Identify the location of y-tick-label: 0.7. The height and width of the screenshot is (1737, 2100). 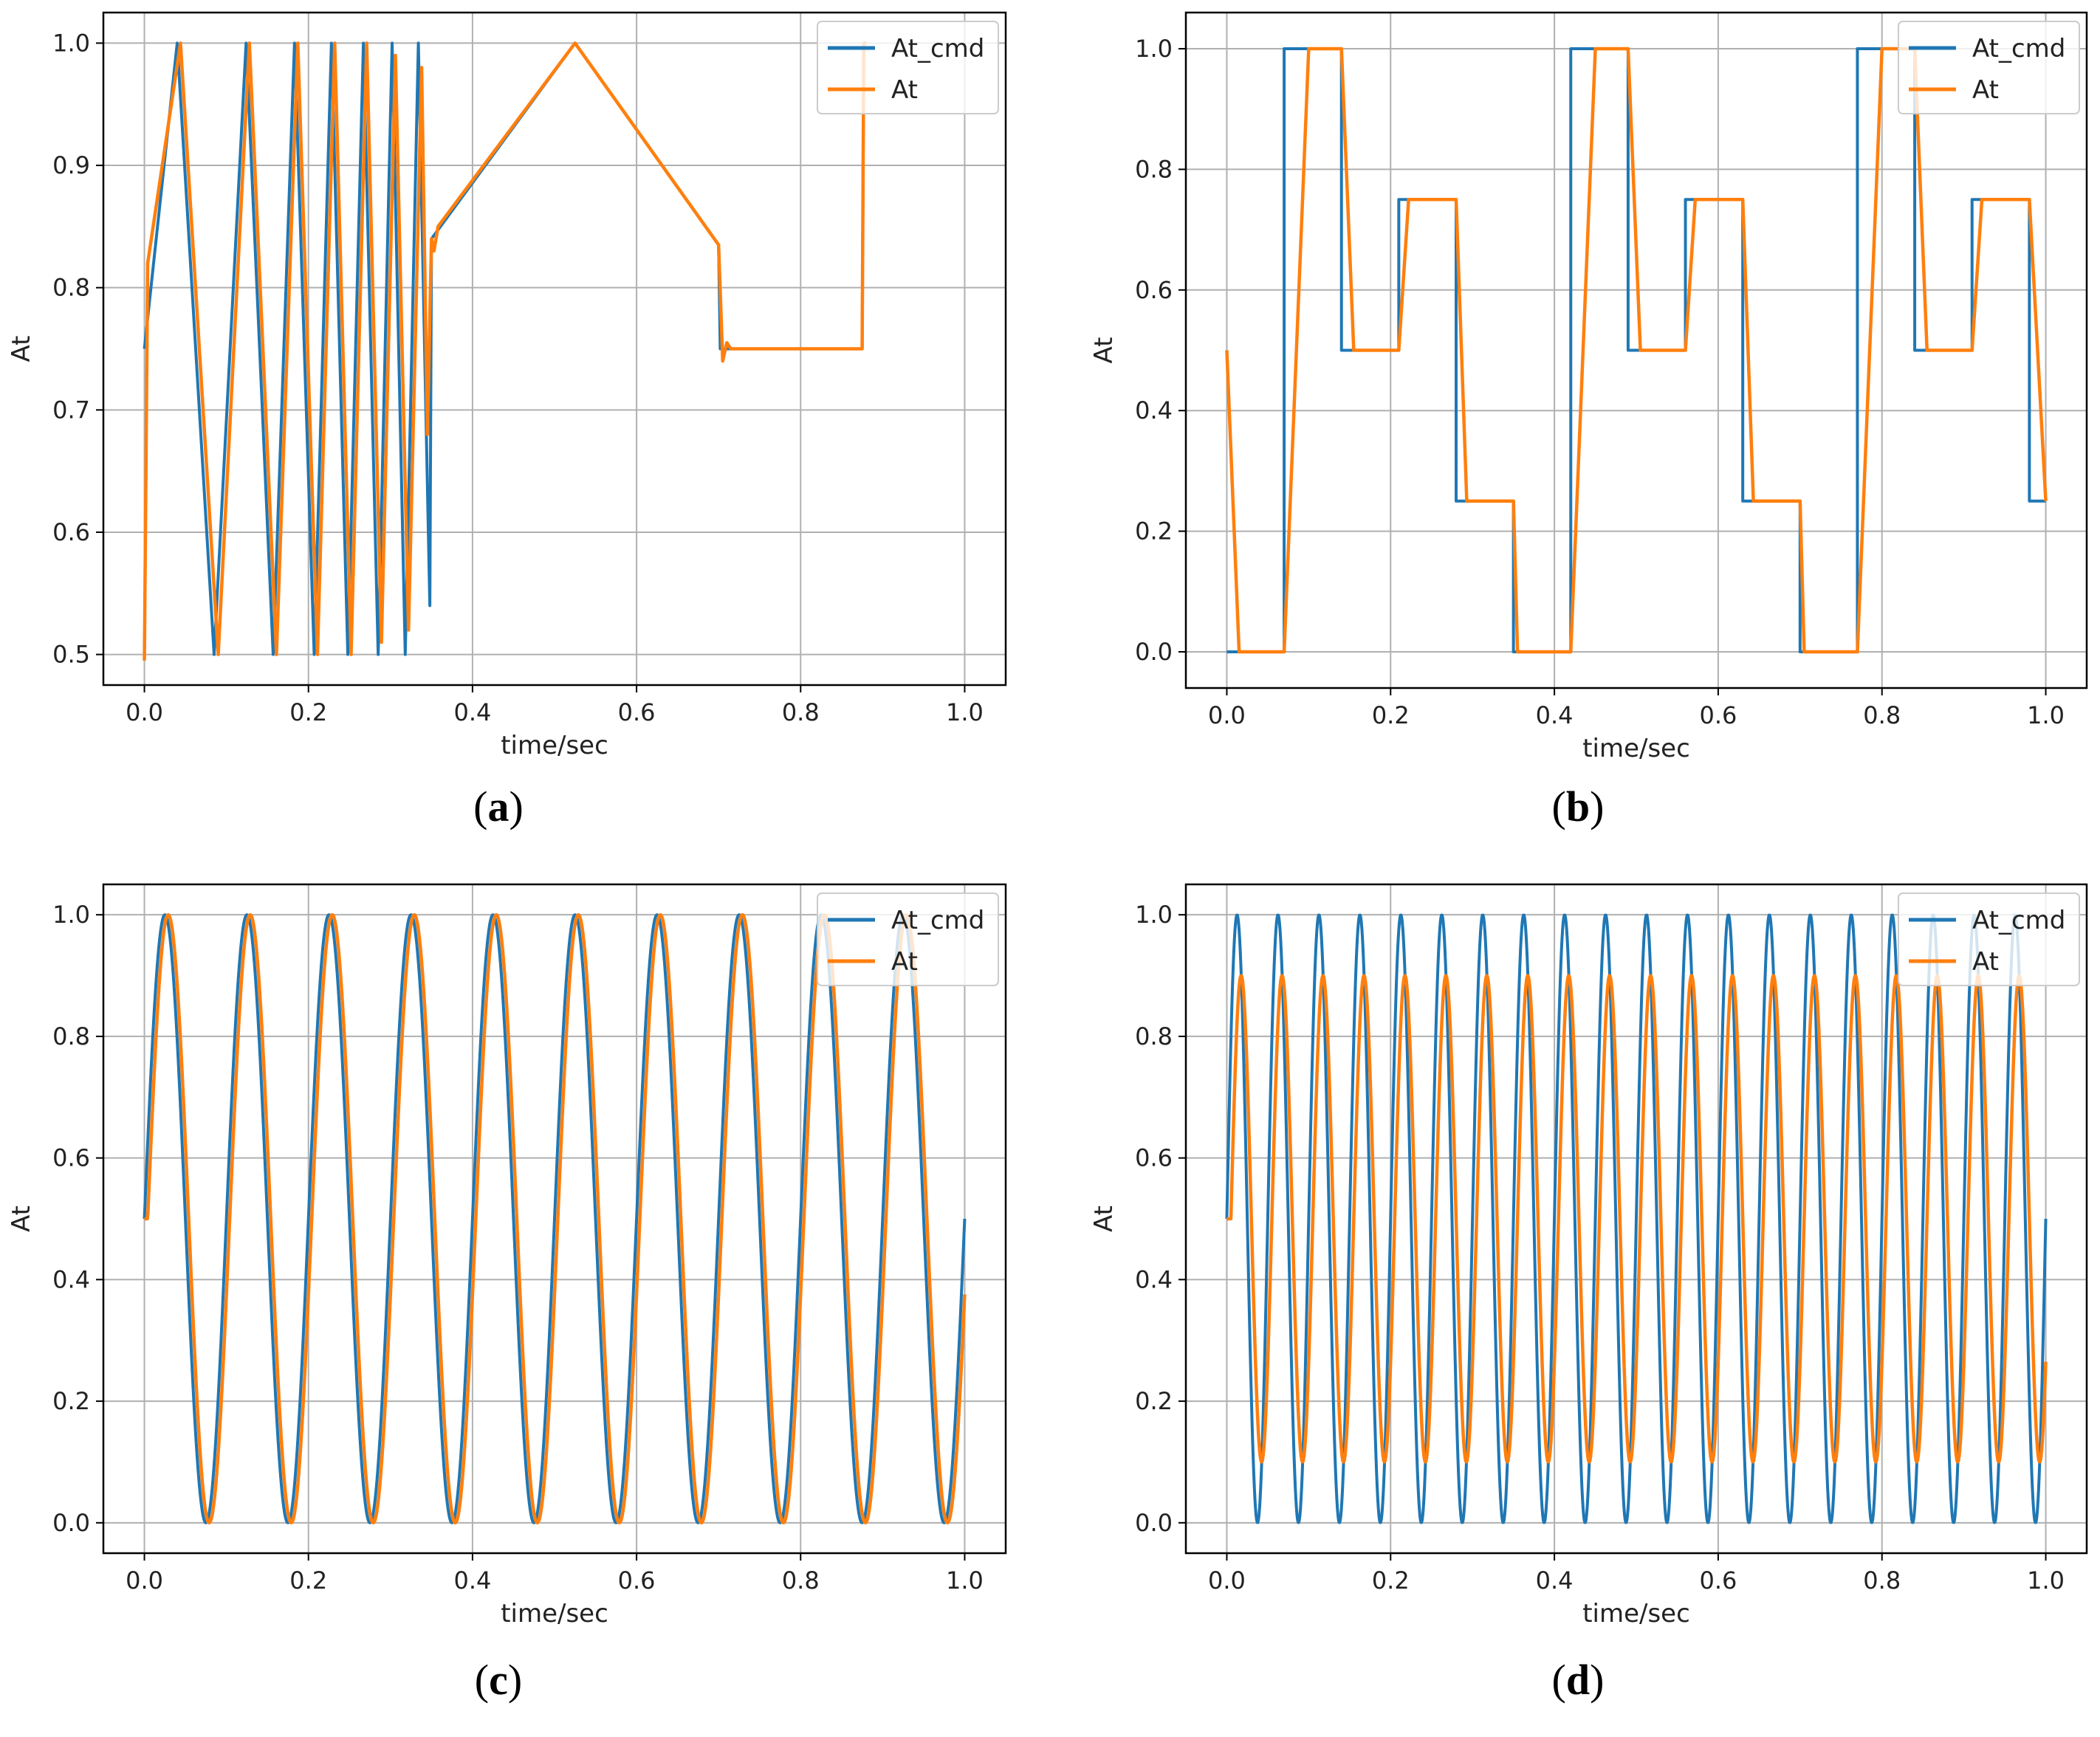
(71, 410).